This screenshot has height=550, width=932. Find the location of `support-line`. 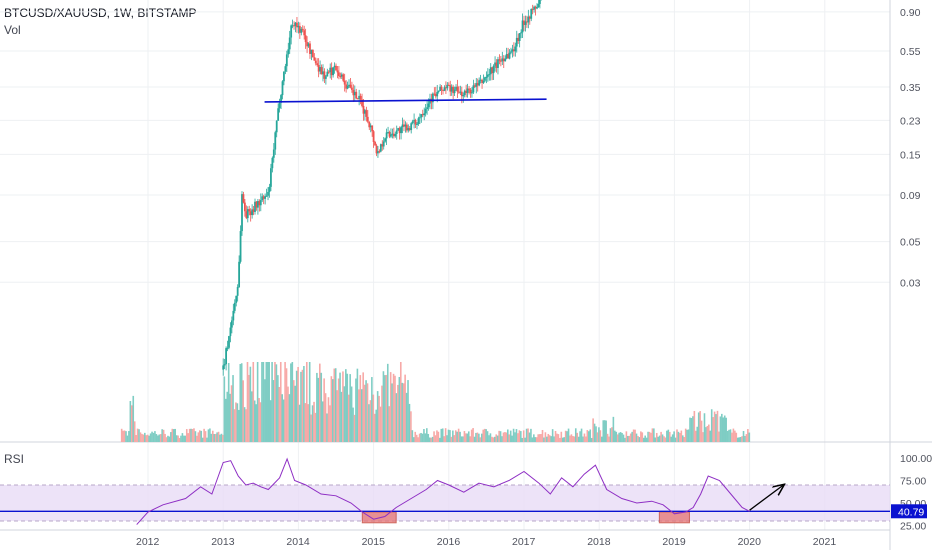

support-line is located at coordinates (405, 100).